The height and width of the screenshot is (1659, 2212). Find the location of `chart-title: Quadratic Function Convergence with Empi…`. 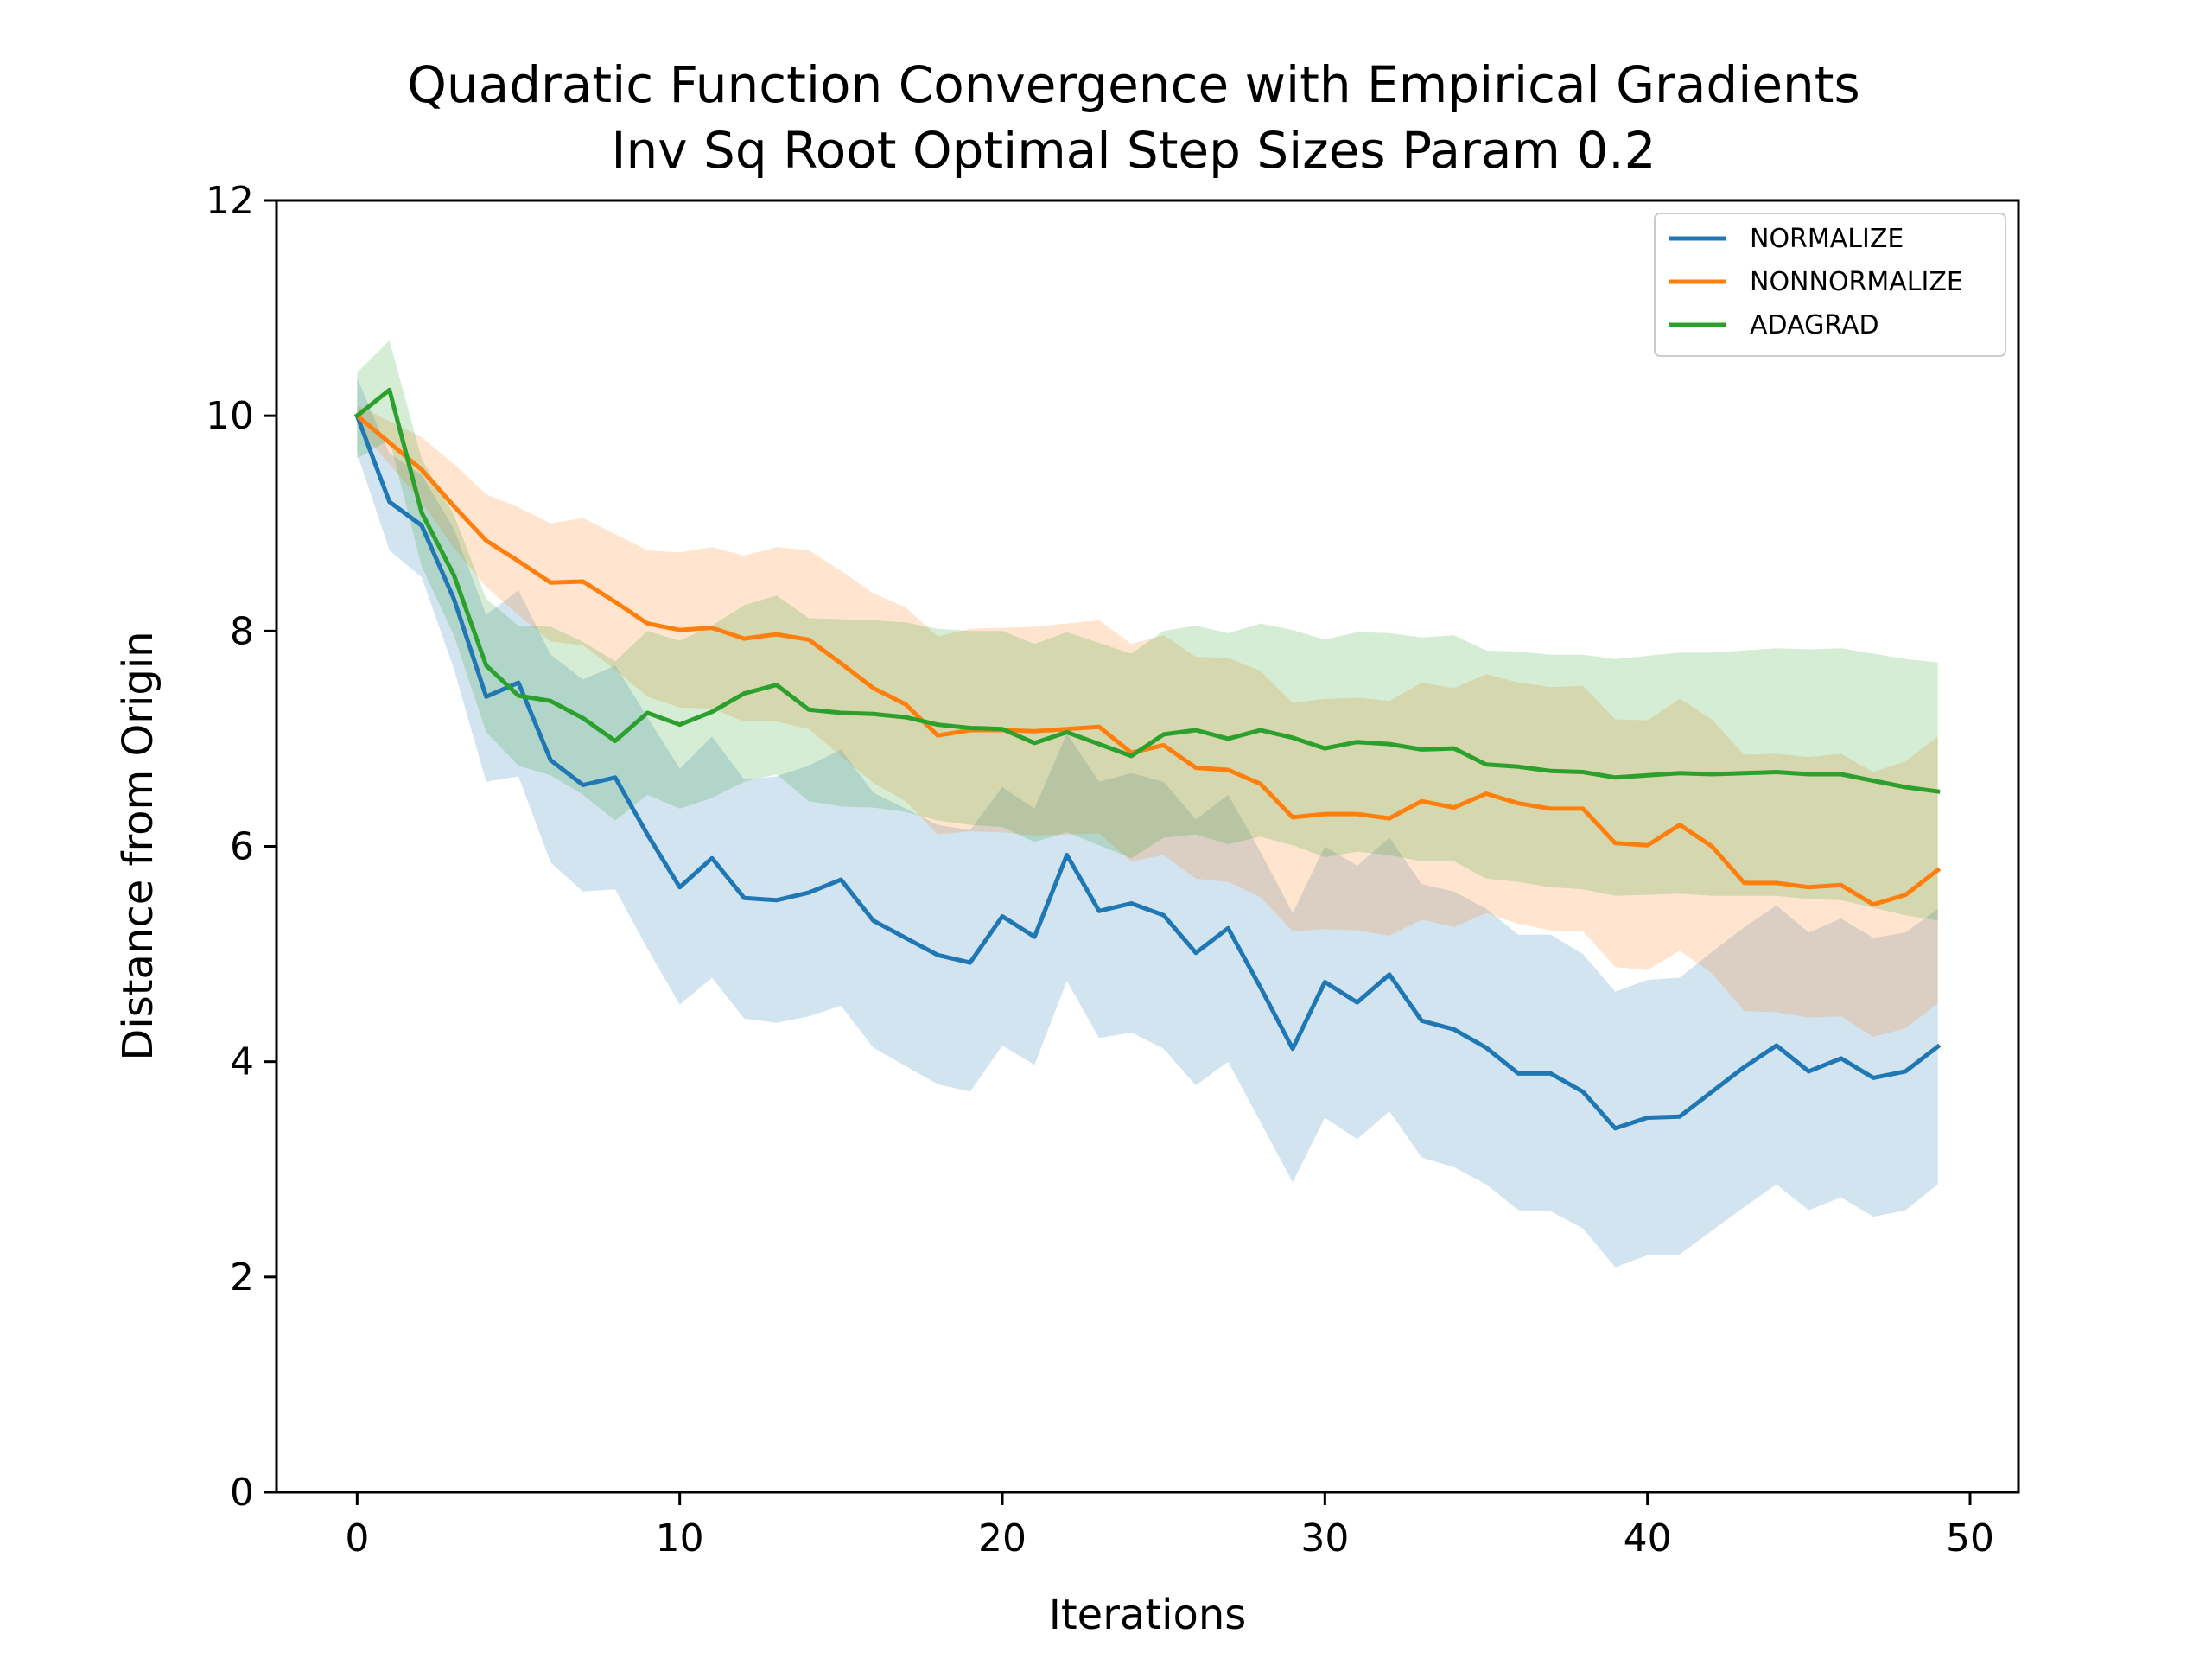

chart-title: Quadratic Function Convergence with Empi… is located at coordinates (1133, 84).